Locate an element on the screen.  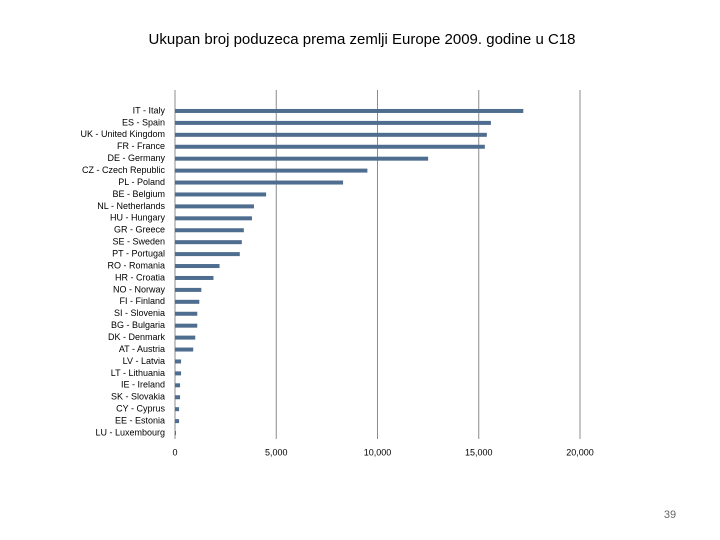
x-tick-label: 15,000 is located at coordinates (479, 452).